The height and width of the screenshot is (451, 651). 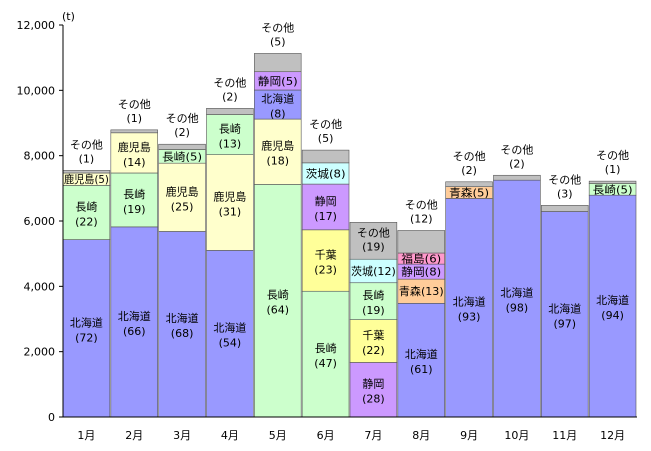 What do you see at coordinates (612, 435) in the screenshot?
I see `x-tick-label: 12月` at bounding box center [612, 435].